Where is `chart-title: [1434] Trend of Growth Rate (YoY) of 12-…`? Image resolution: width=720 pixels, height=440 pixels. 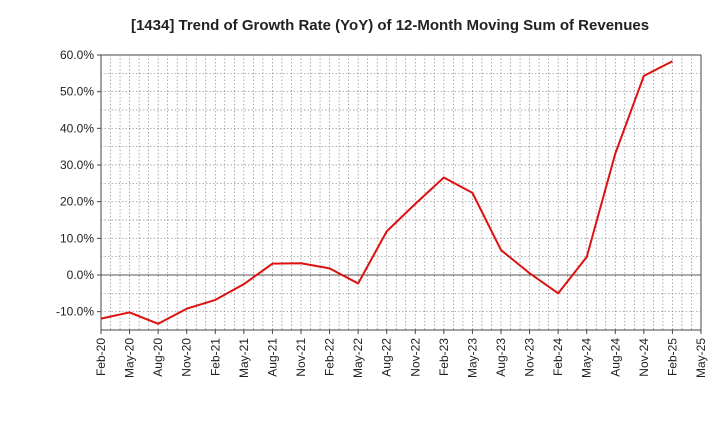
chart-title: [1434] Trend of Growth Rate (YoY) of 12-… is located at coordinates (390, 25).